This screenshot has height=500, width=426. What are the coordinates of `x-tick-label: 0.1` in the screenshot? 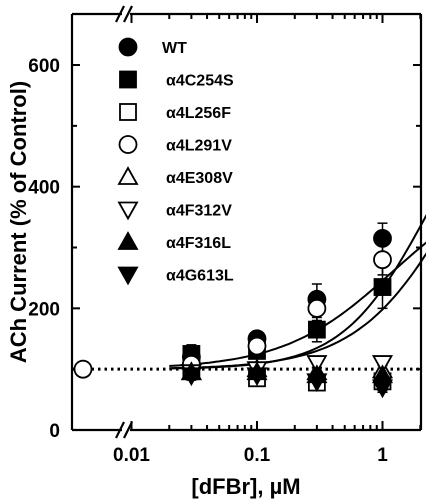 It's located at (257, 455).